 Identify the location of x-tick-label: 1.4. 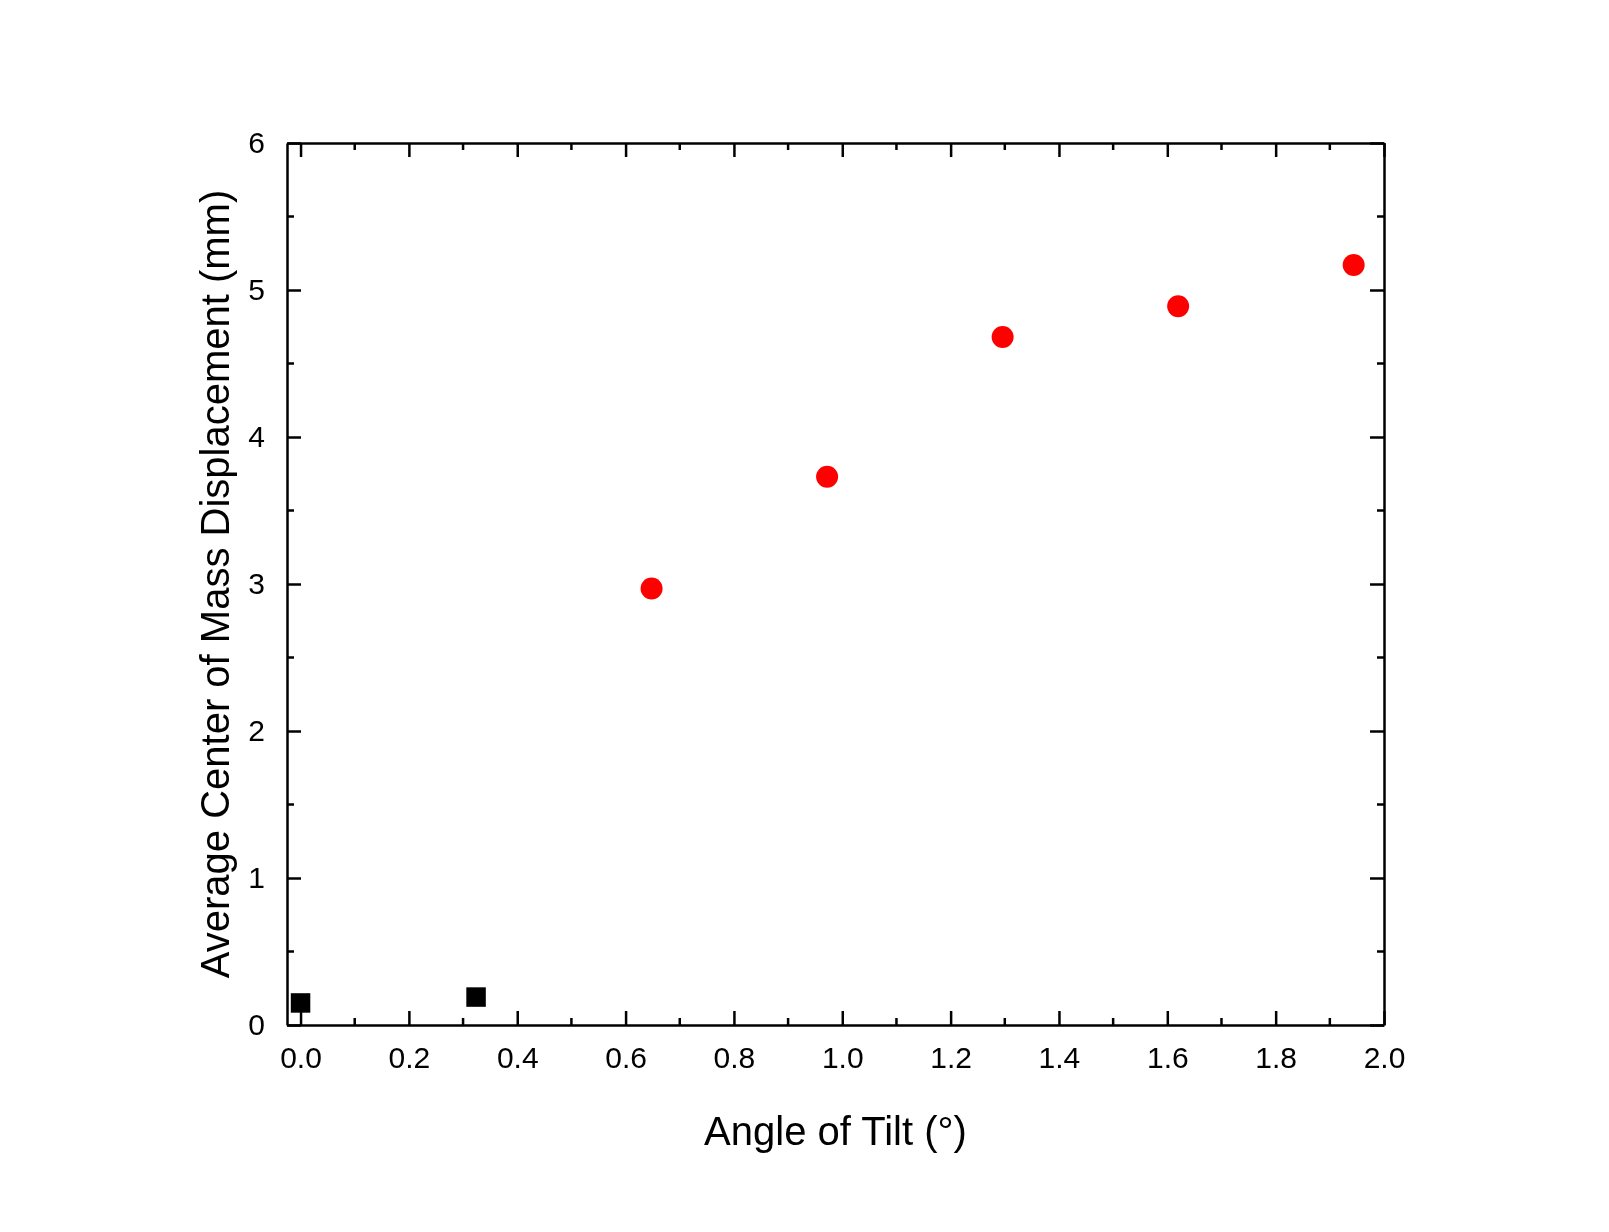
(1059, 1058).